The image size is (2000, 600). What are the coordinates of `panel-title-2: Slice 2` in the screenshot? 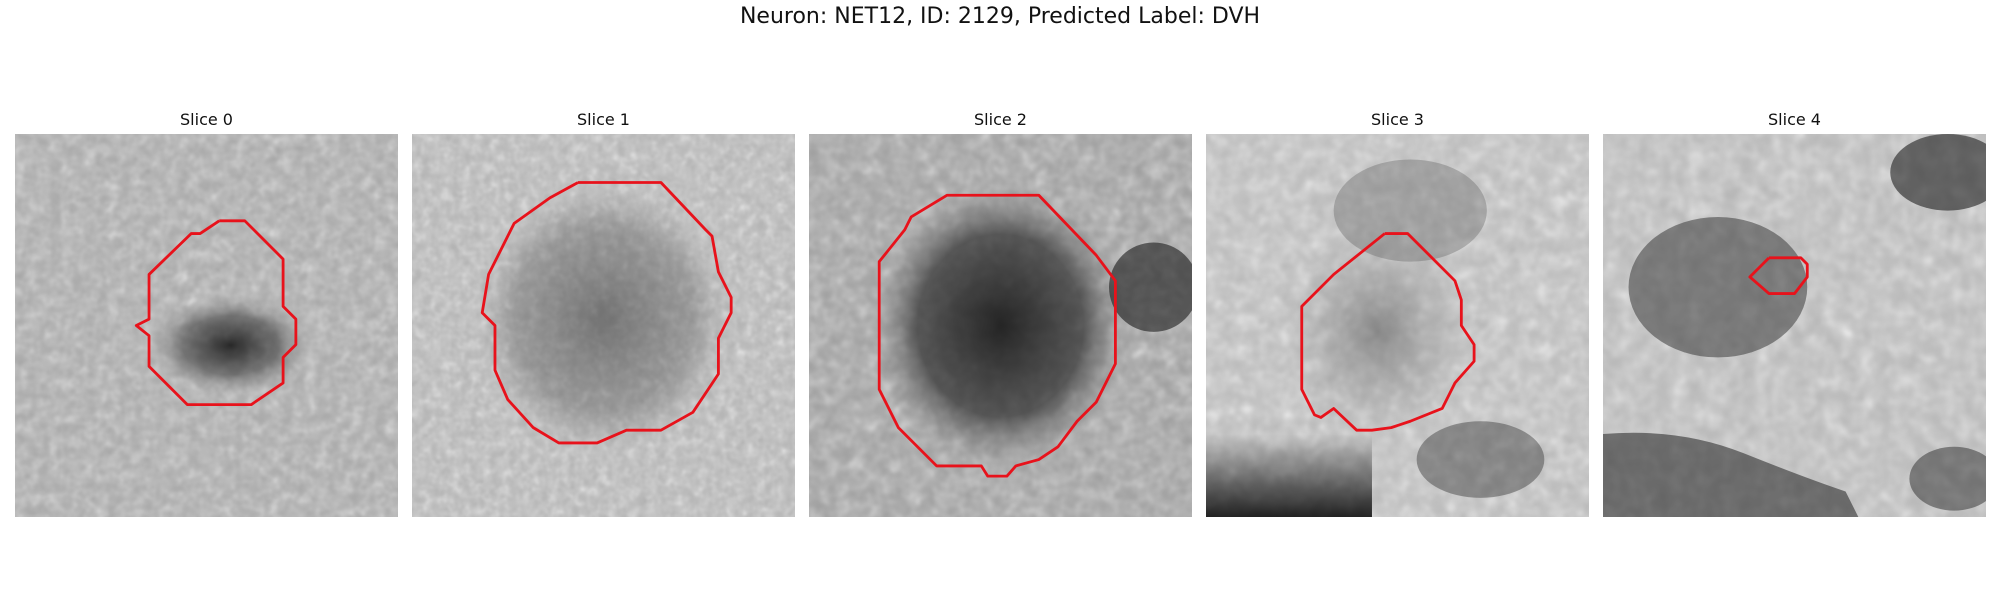 It's located at (1000, 119).